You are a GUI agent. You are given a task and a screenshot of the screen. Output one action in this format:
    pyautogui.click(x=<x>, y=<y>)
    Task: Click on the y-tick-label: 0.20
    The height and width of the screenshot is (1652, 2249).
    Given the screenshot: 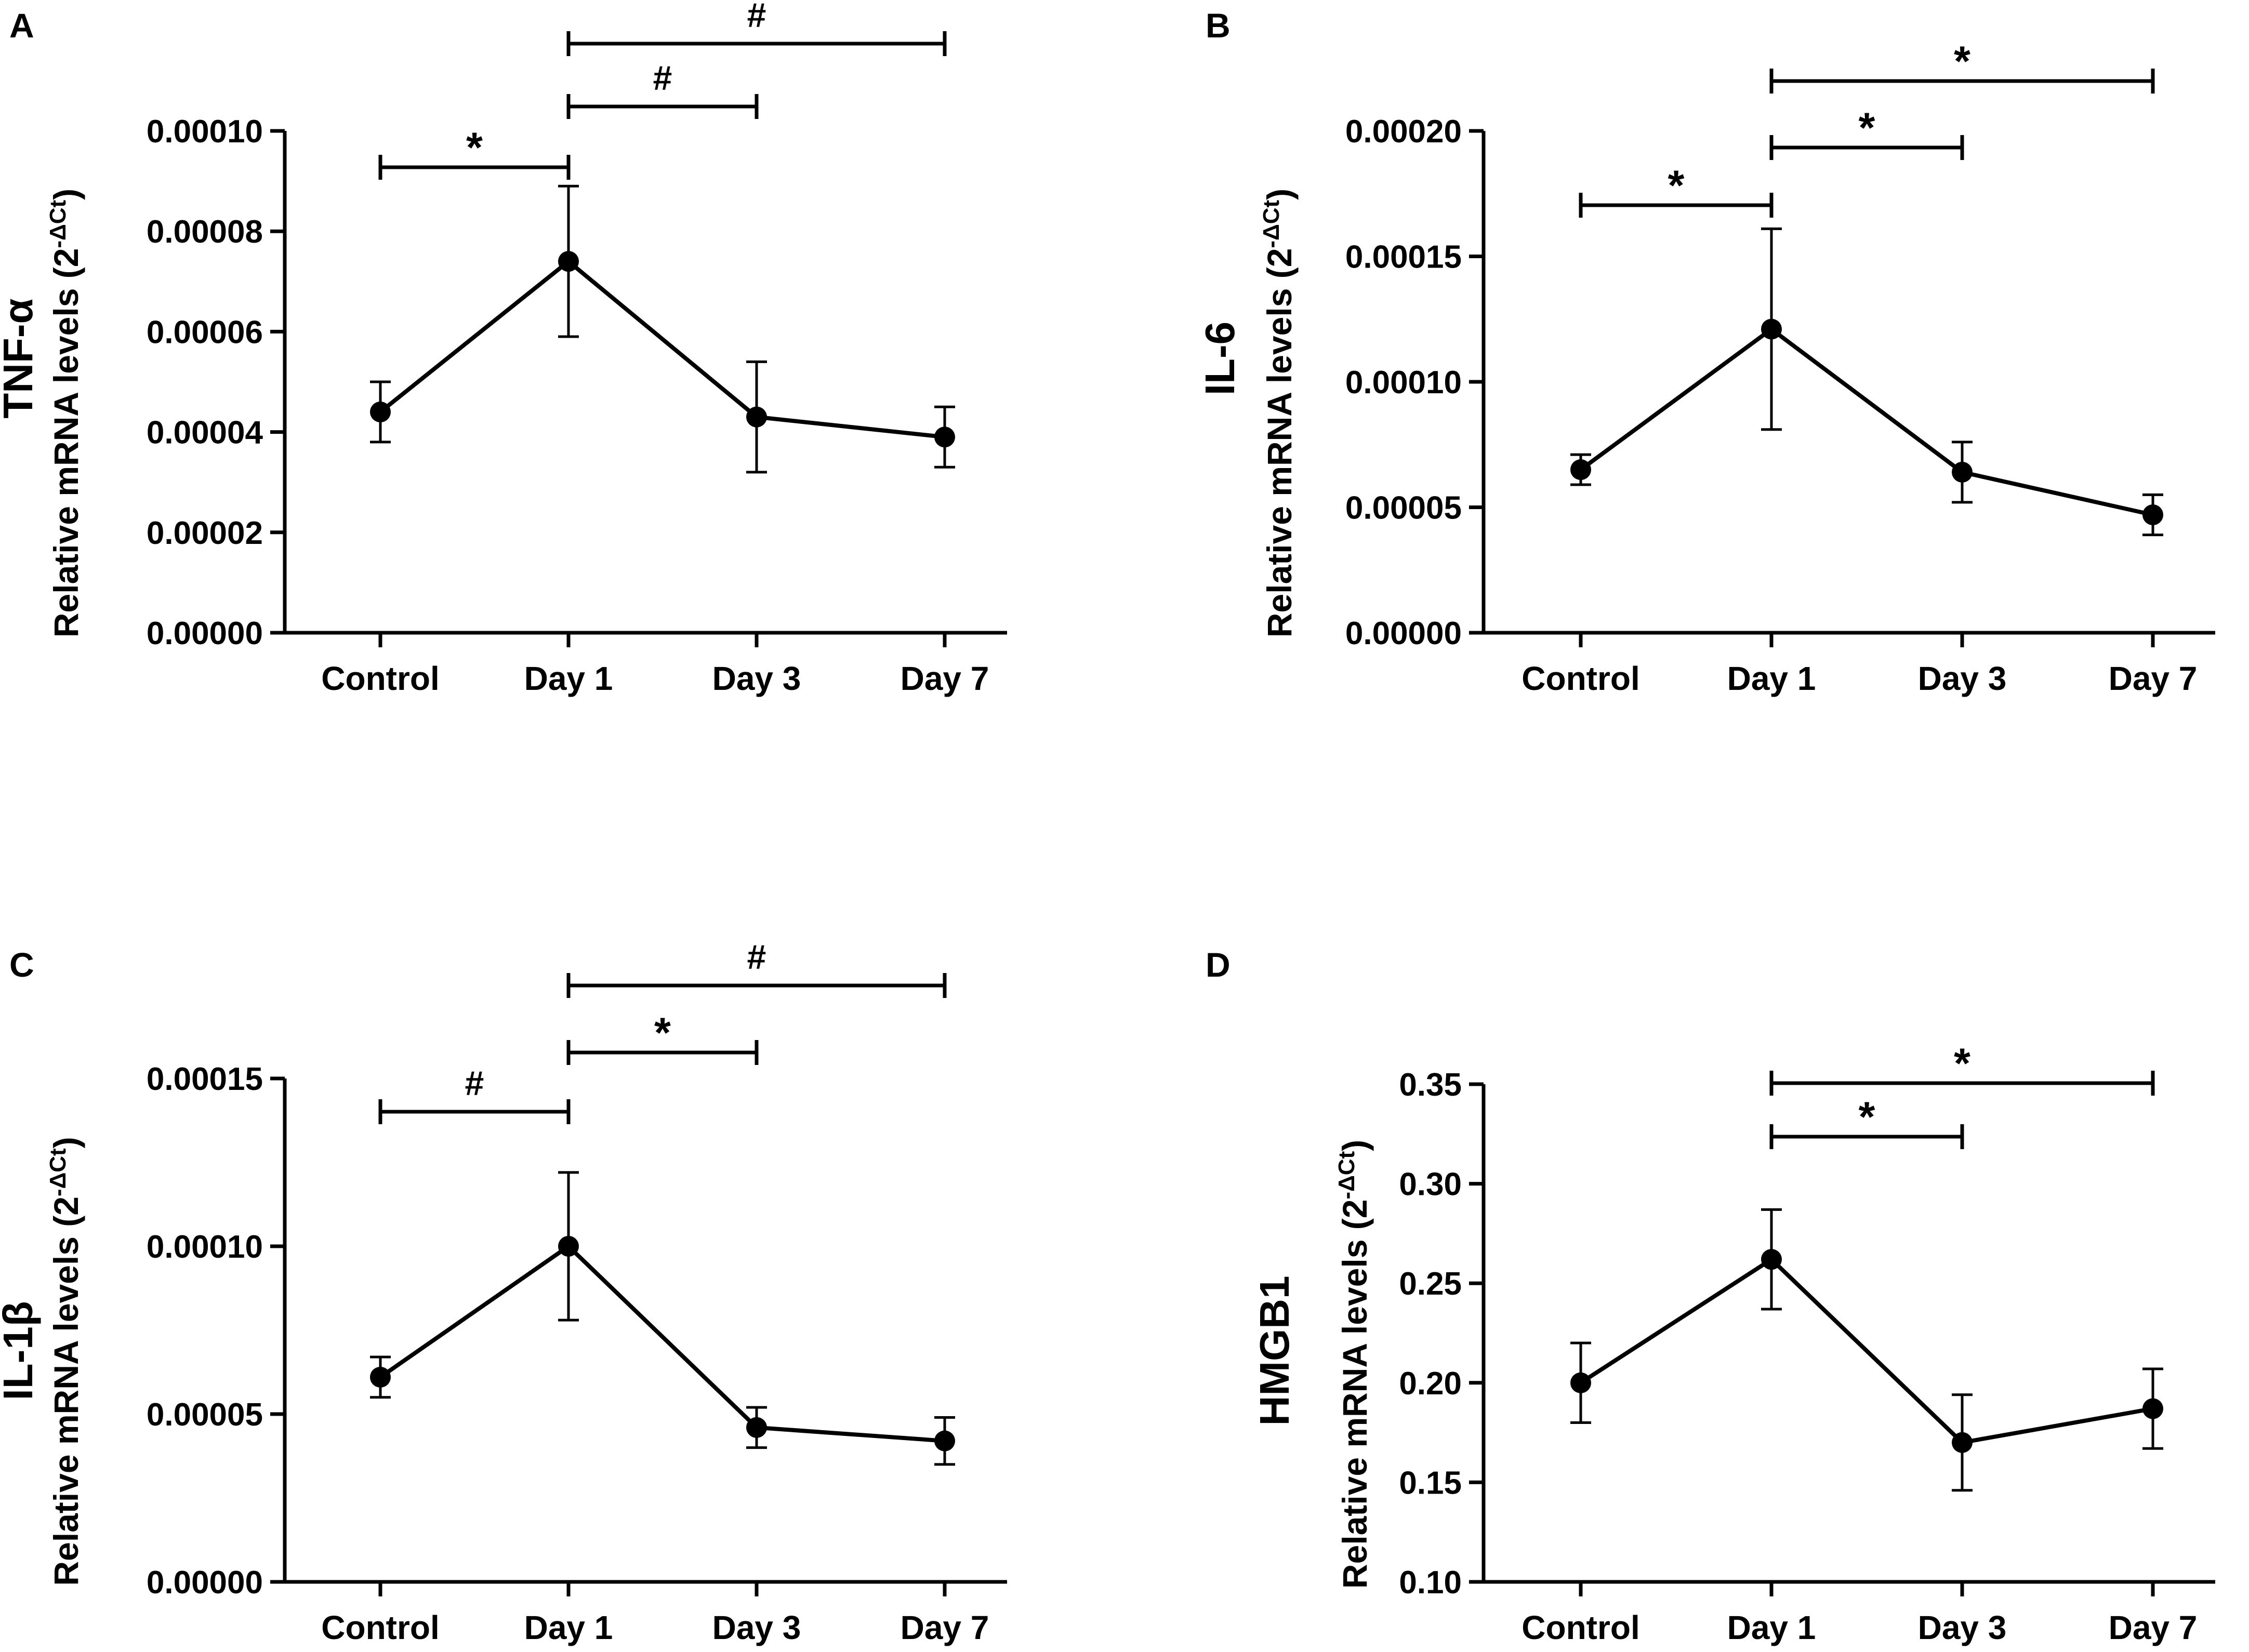 What is the action you would take?
    pyautogui.click(x=1430, y=1384)
    